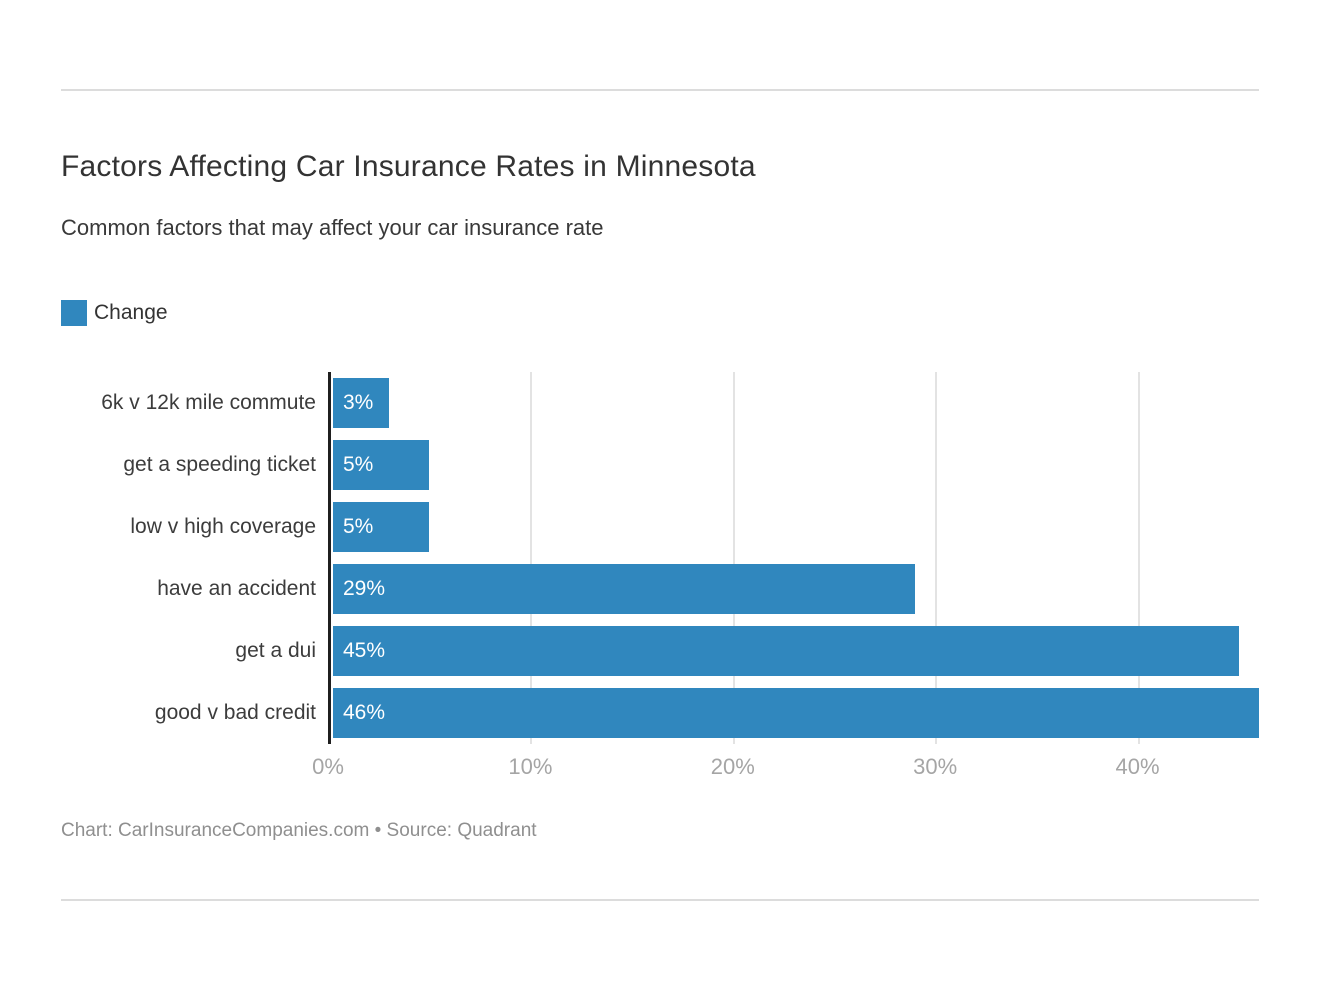  I want to click on x-tick-label: 40%, so click(1137, 766).